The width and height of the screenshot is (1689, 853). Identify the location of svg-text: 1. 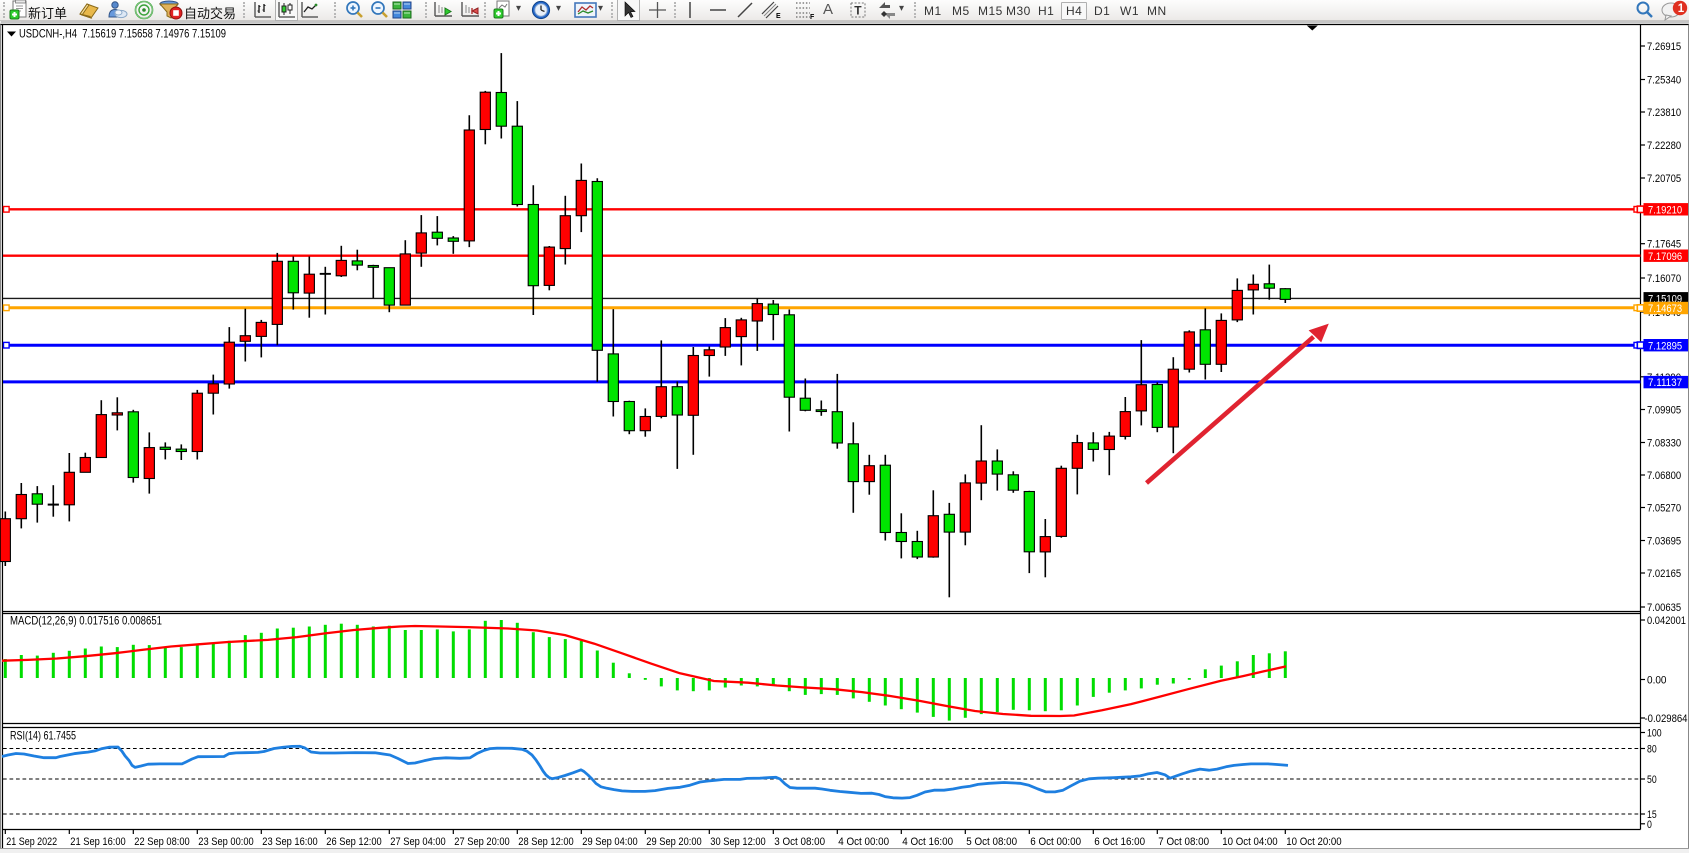
(1681, 9).